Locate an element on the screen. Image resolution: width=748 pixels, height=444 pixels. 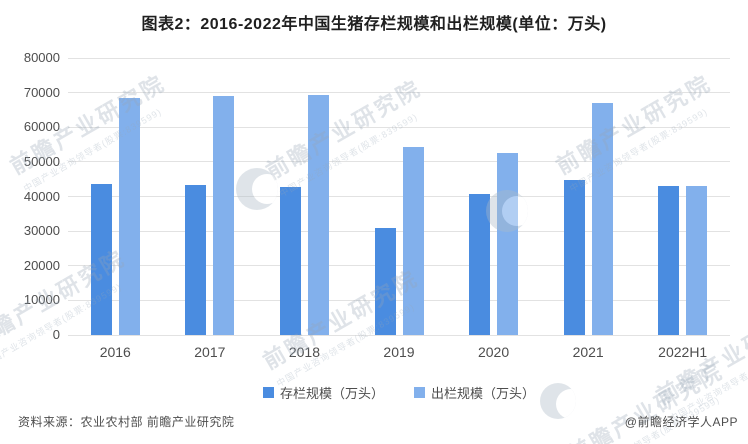
bar-2017-s2 is located at coordinates (224, 215).